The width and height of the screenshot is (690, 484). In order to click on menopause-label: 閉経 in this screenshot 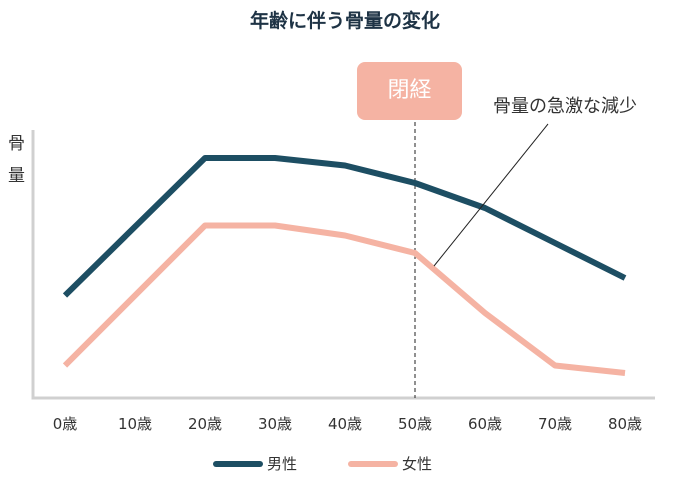, I will do `click(409, 91)`.